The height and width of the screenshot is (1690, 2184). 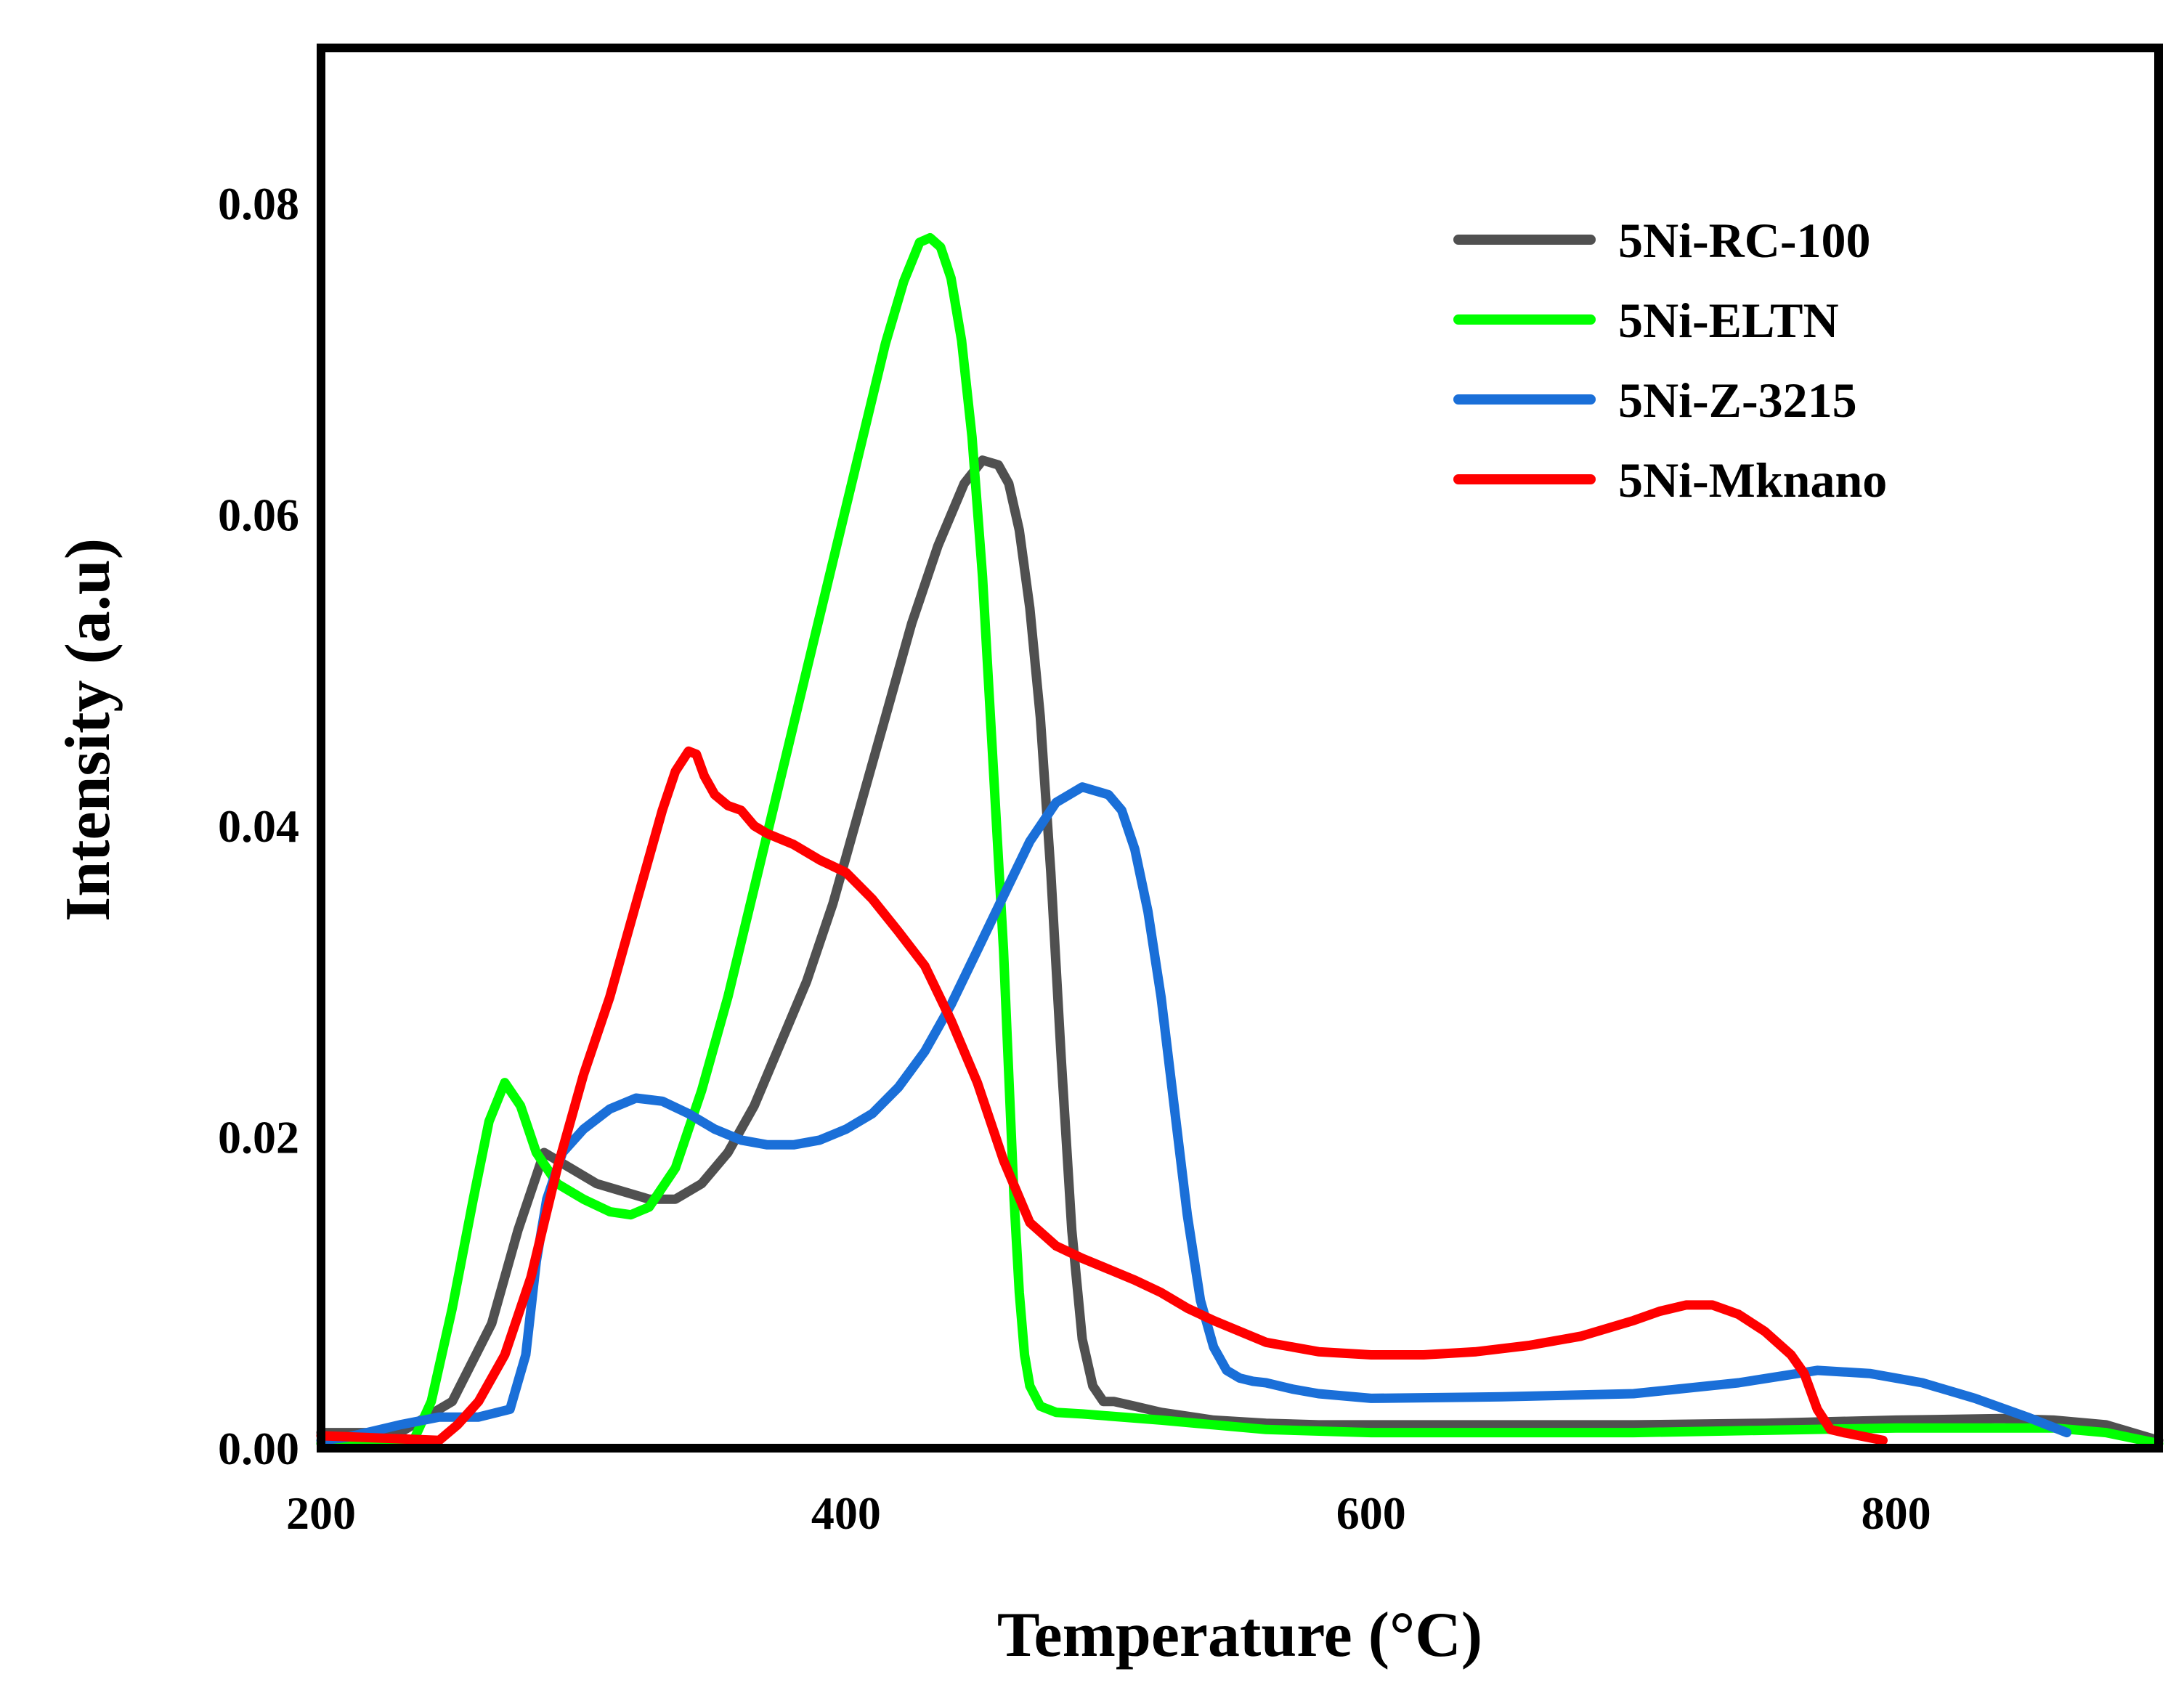 I want to click on x-tick-label: 600, so click(x=1371, y=1513).